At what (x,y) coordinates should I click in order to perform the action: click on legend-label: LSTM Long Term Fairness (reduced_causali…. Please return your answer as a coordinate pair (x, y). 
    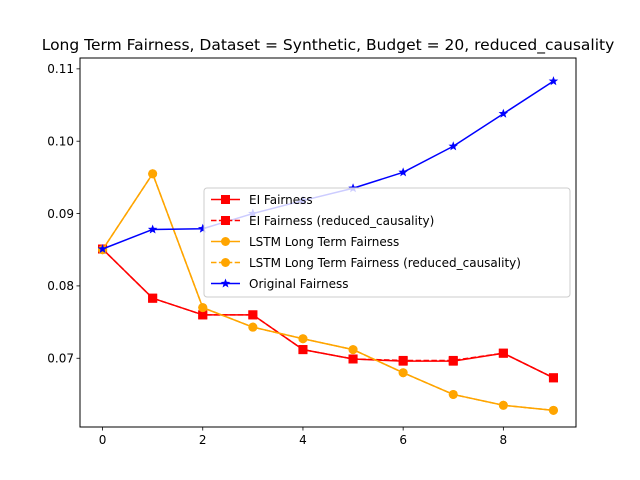
    Looking at the image, I should click on (385, 263).